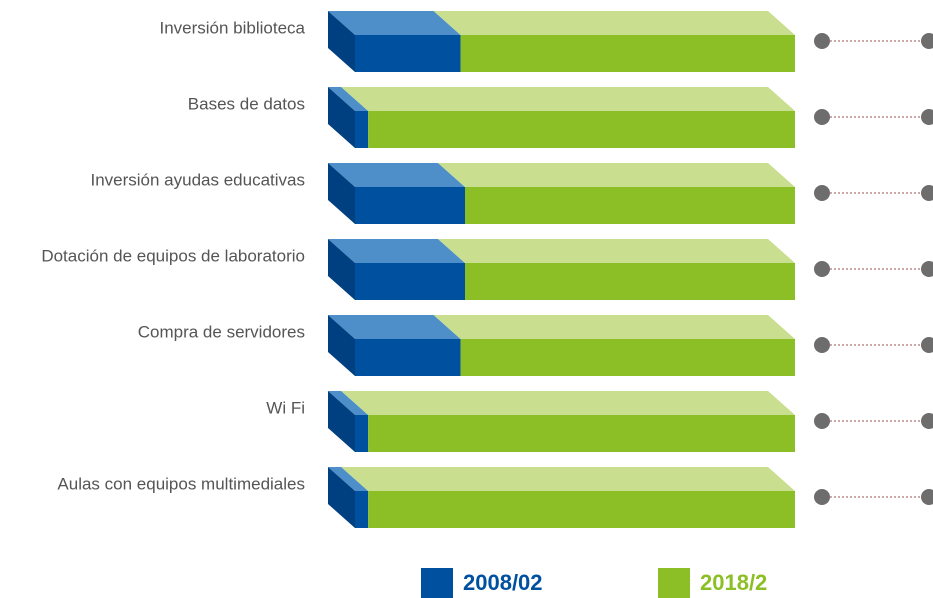  What do you see at coordinates (197, 179) in the screenshot?
I see `category-label: Inversión ayudas educativas` at bounding box center [197, 179].